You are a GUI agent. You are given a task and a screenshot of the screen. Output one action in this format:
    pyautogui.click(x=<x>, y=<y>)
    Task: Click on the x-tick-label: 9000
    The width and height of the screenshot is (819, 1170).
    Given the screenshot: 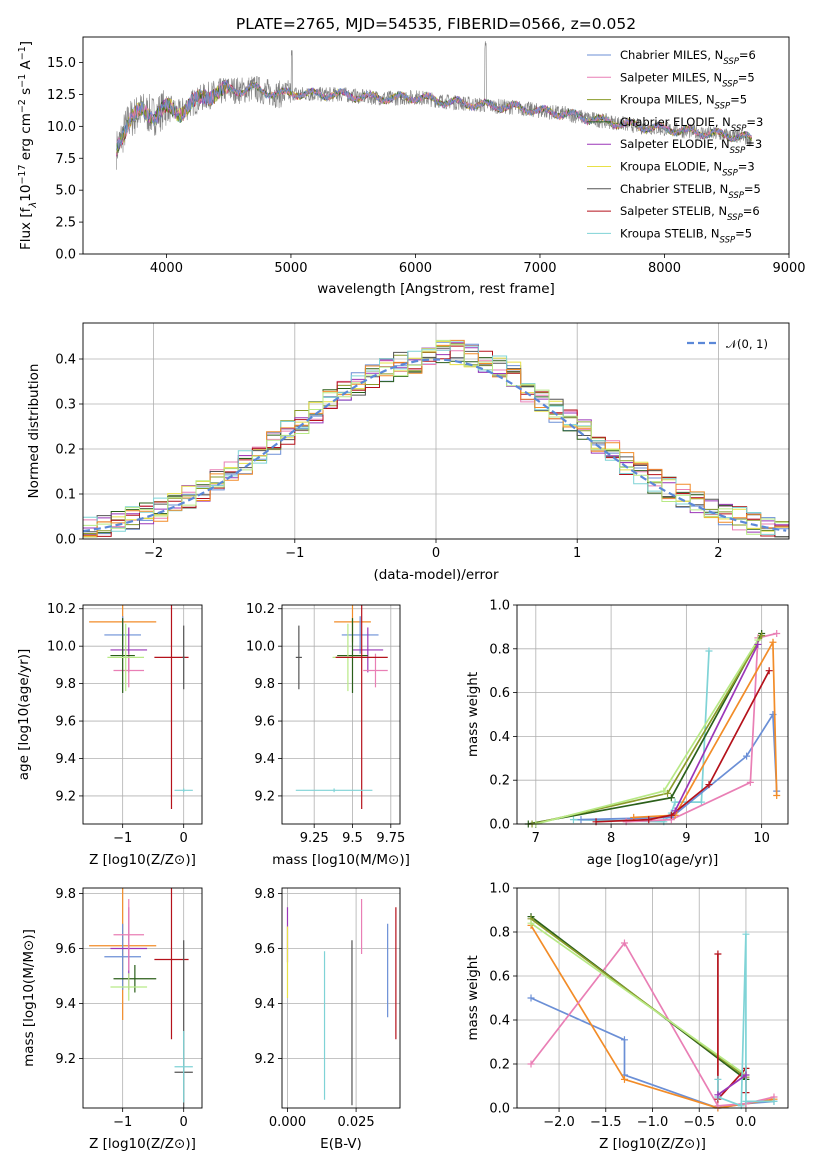 What is the action you would take?
    pyautogui.click(x=788, y=268)
    